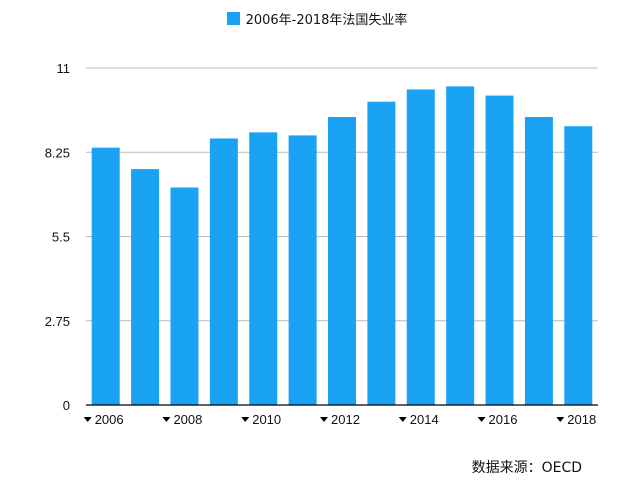 Image resolution: width=640 pixels, height=489 pixels. Describe the element at coordinates (381, 253) in the screenshot. I see `bar-2013` at that location.